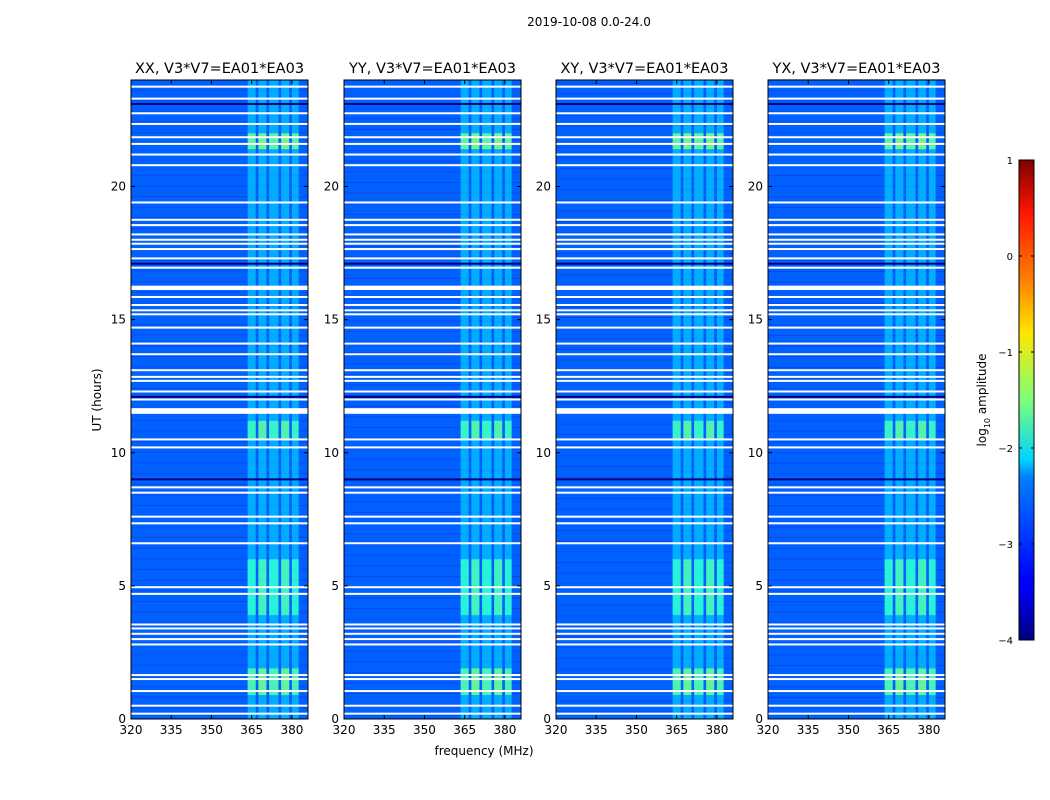  I want to click on colorbar-tick-label: −4, so click(1005, 641).